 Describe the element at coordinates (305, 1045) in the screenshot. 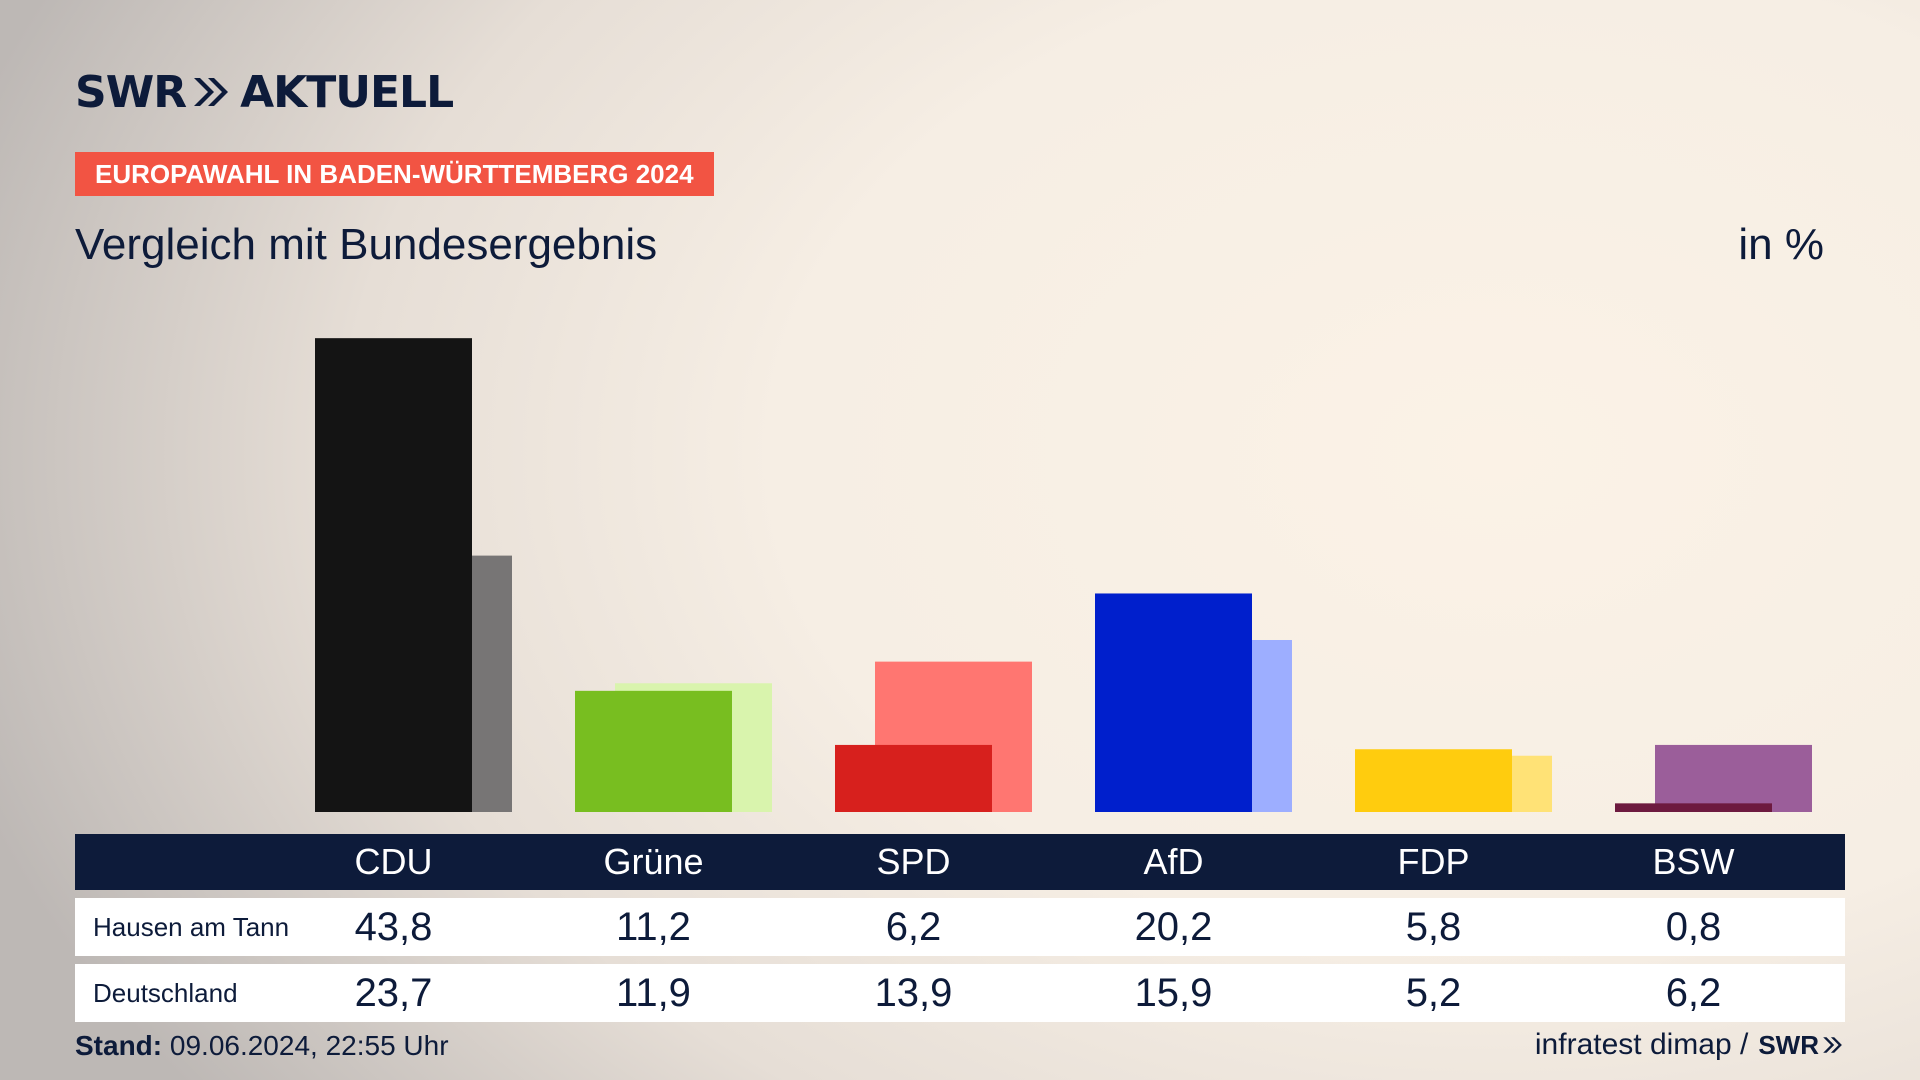

I see `stand-value: 09.06.2024, 22:55 Uhr` at that location.